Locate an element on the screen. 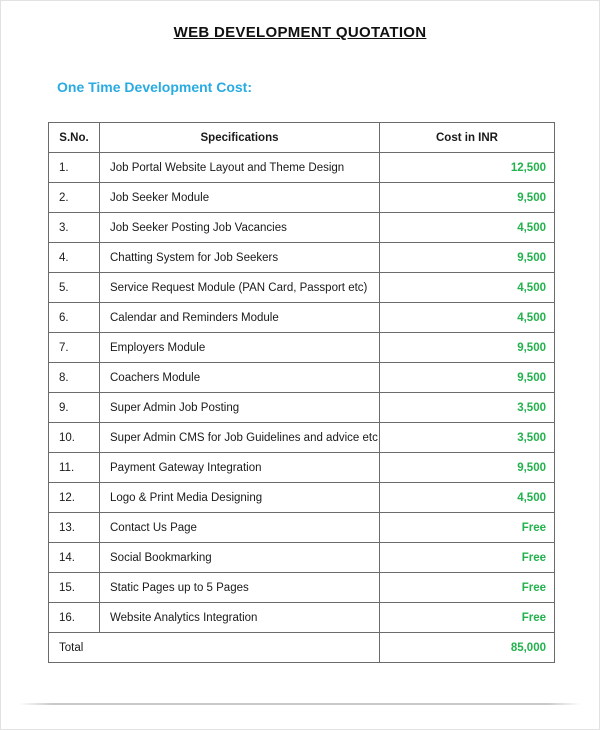 The height and width of the screenshot is (730, 600). total-row: Total 85,000 is located at coordinates (301, 647).